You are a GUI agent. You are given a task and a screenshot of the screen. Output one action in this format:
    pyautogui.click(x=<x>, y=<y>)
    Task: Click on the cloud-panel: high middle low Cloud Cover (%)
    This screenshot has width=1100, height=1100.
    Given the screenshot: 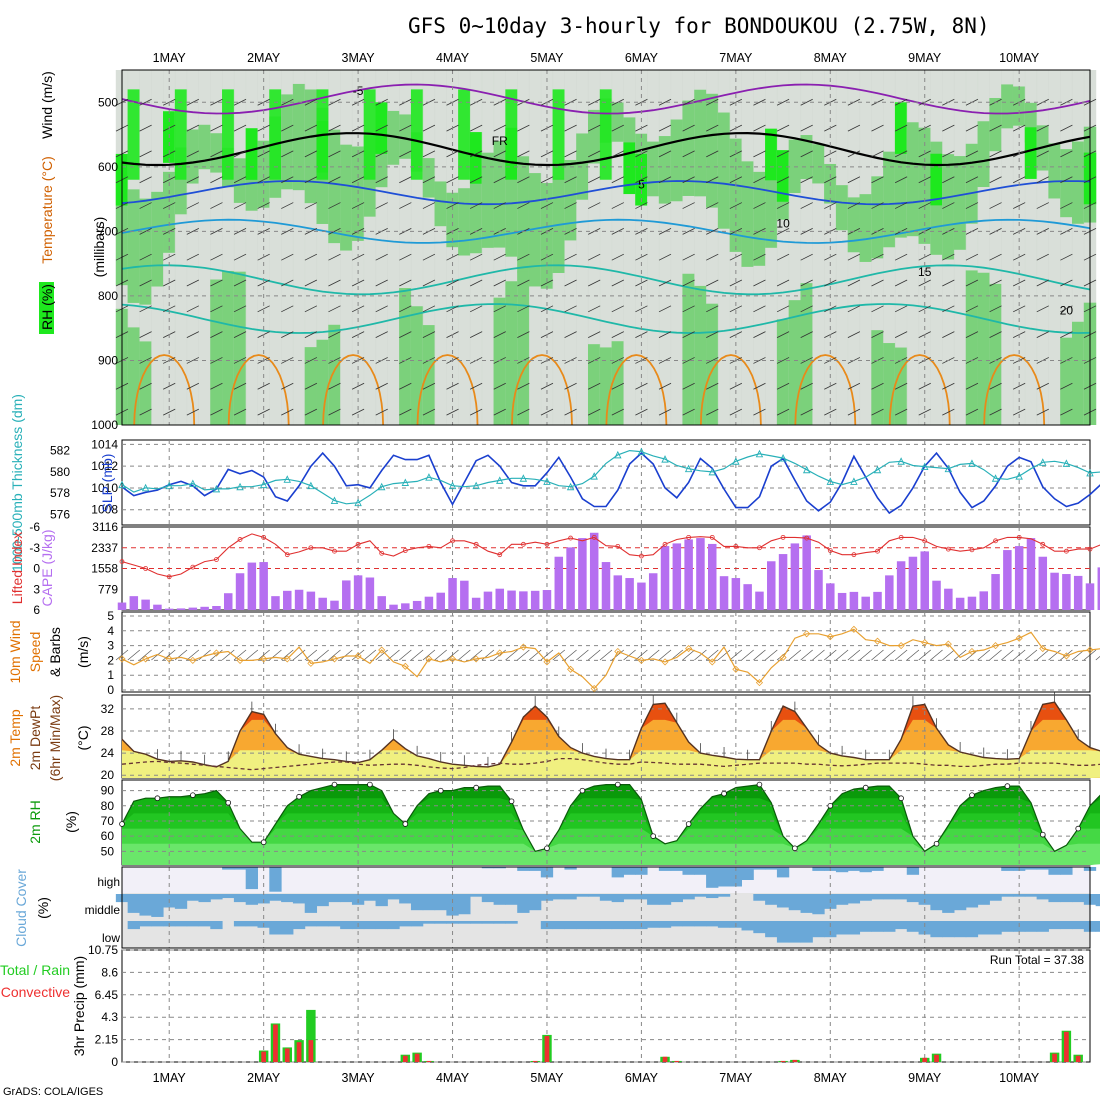 What is the action you would take?
    pyautogui.click(x=556, y=907)
    